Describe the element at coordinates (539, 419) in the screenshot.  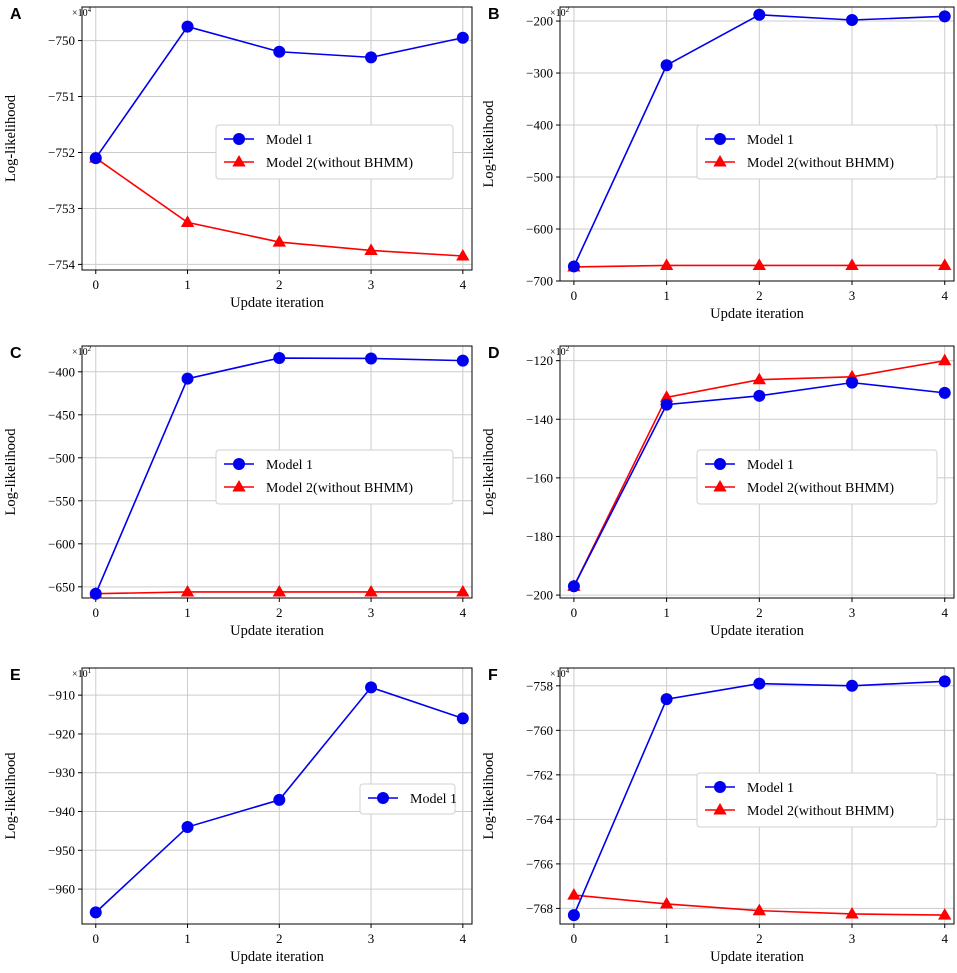
I see `y-tick-label: −140` at that location.